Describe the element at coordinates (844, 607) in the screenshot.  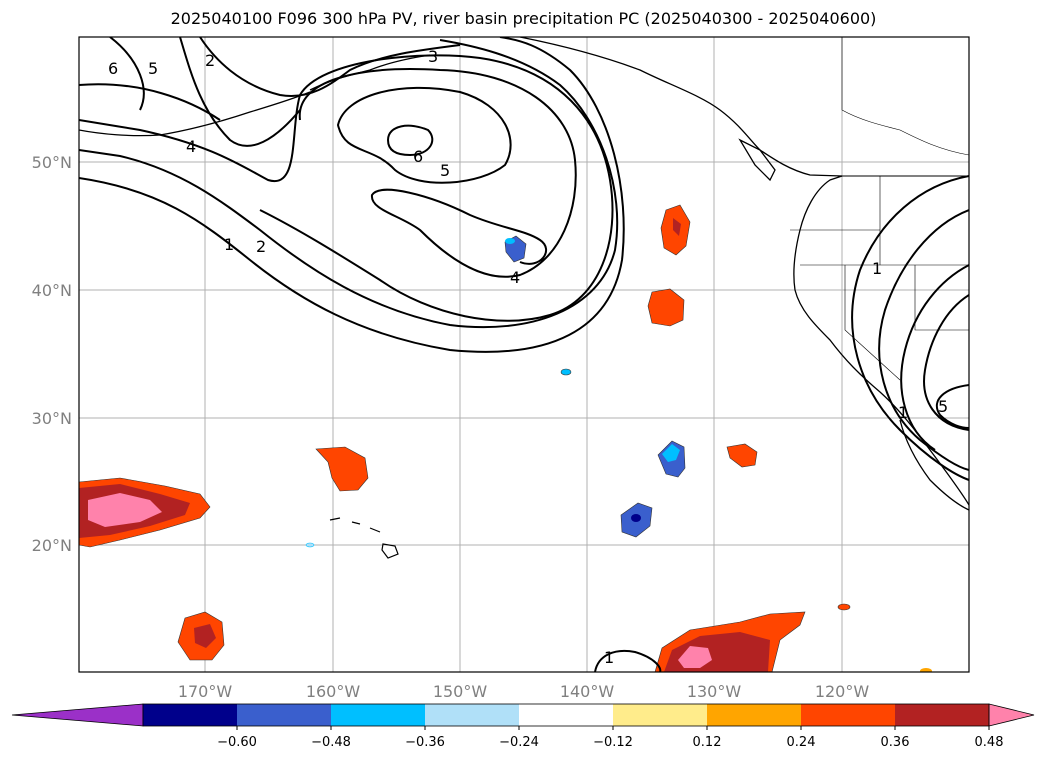
I see `precip-dot-120w` at that location.